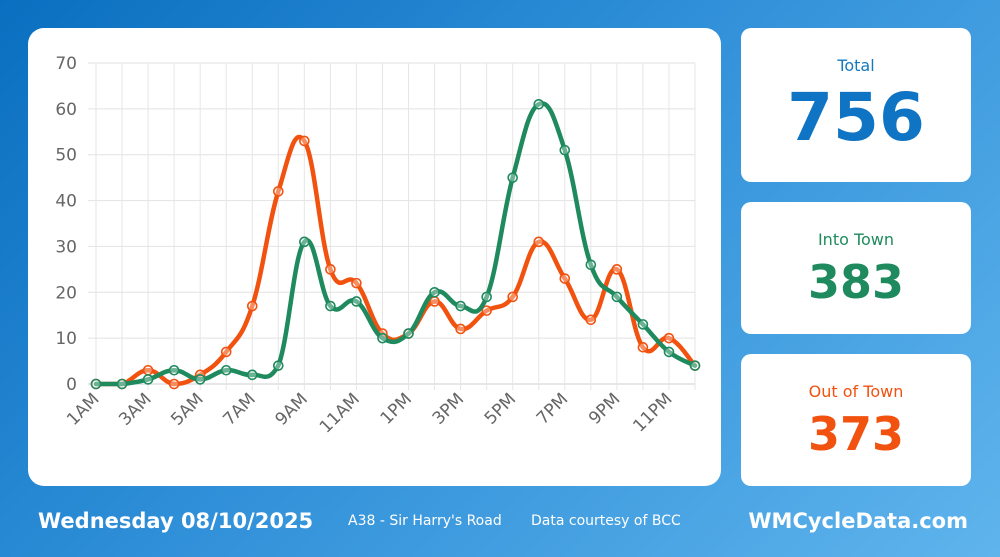  Describe the element at coordinates (448, 408) in the screenshot. I see `x-tick-label: 3PM` at that location.